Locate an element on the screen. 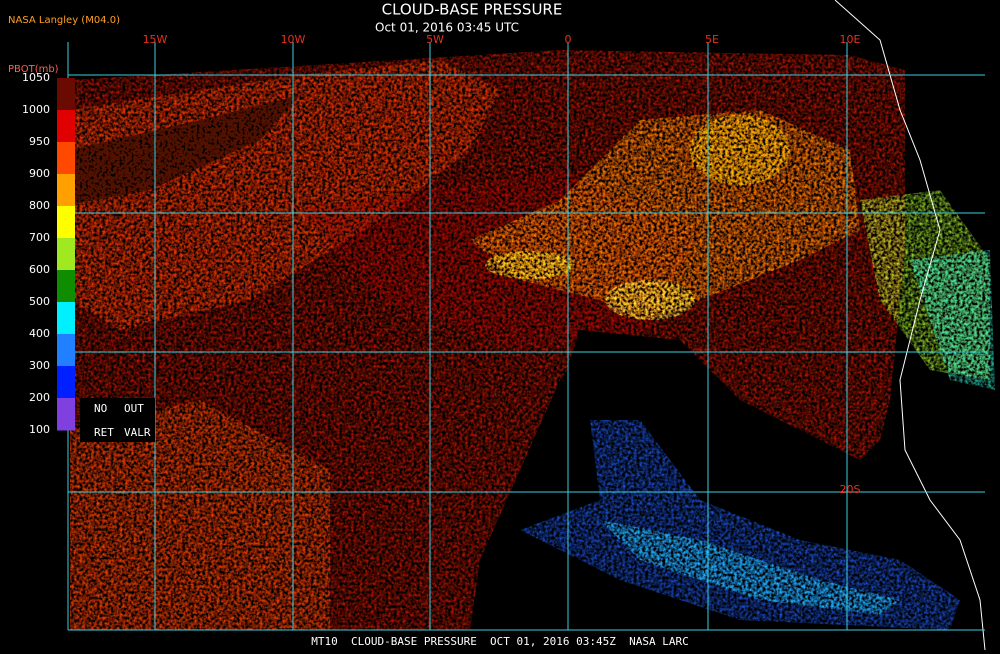 The width and height of the screenshot is (1000, 654). missing-label: RET is located at coordinates (104, 432).